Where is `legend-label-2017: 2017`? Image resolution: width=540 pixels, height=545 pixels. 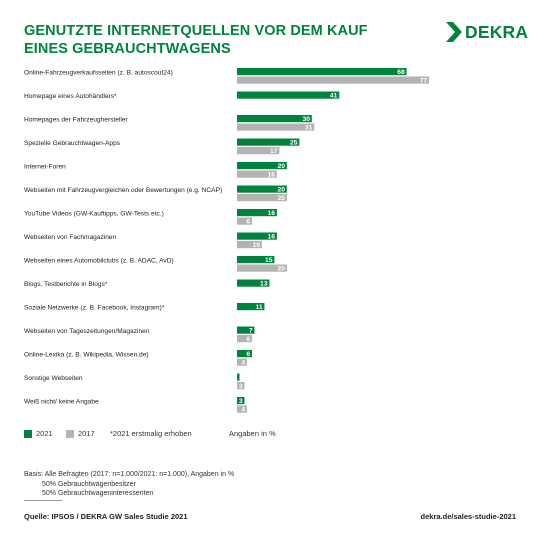
legend-label-2017: 2017 is located at coordinates (86, 433).